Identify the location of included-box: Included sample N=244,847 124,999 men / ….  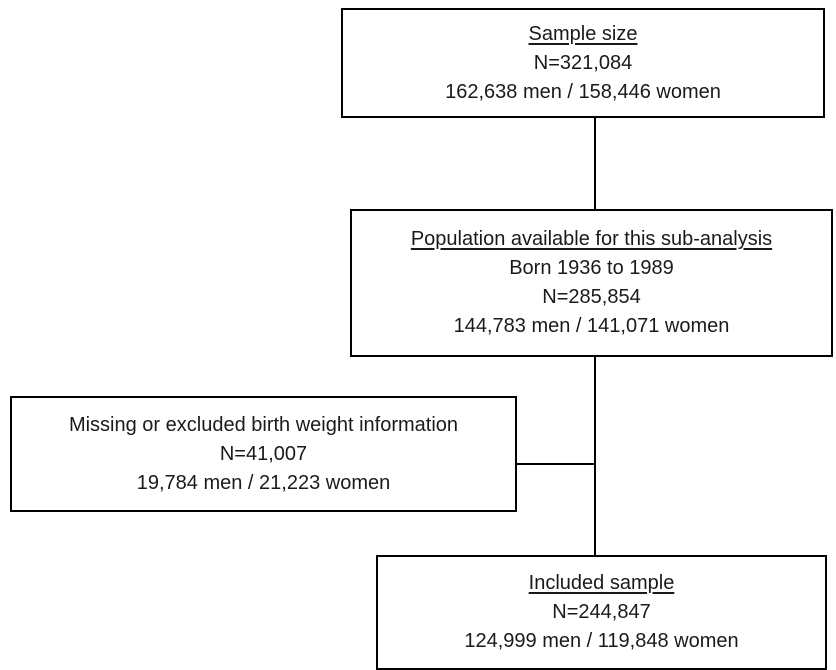
(601, 612).